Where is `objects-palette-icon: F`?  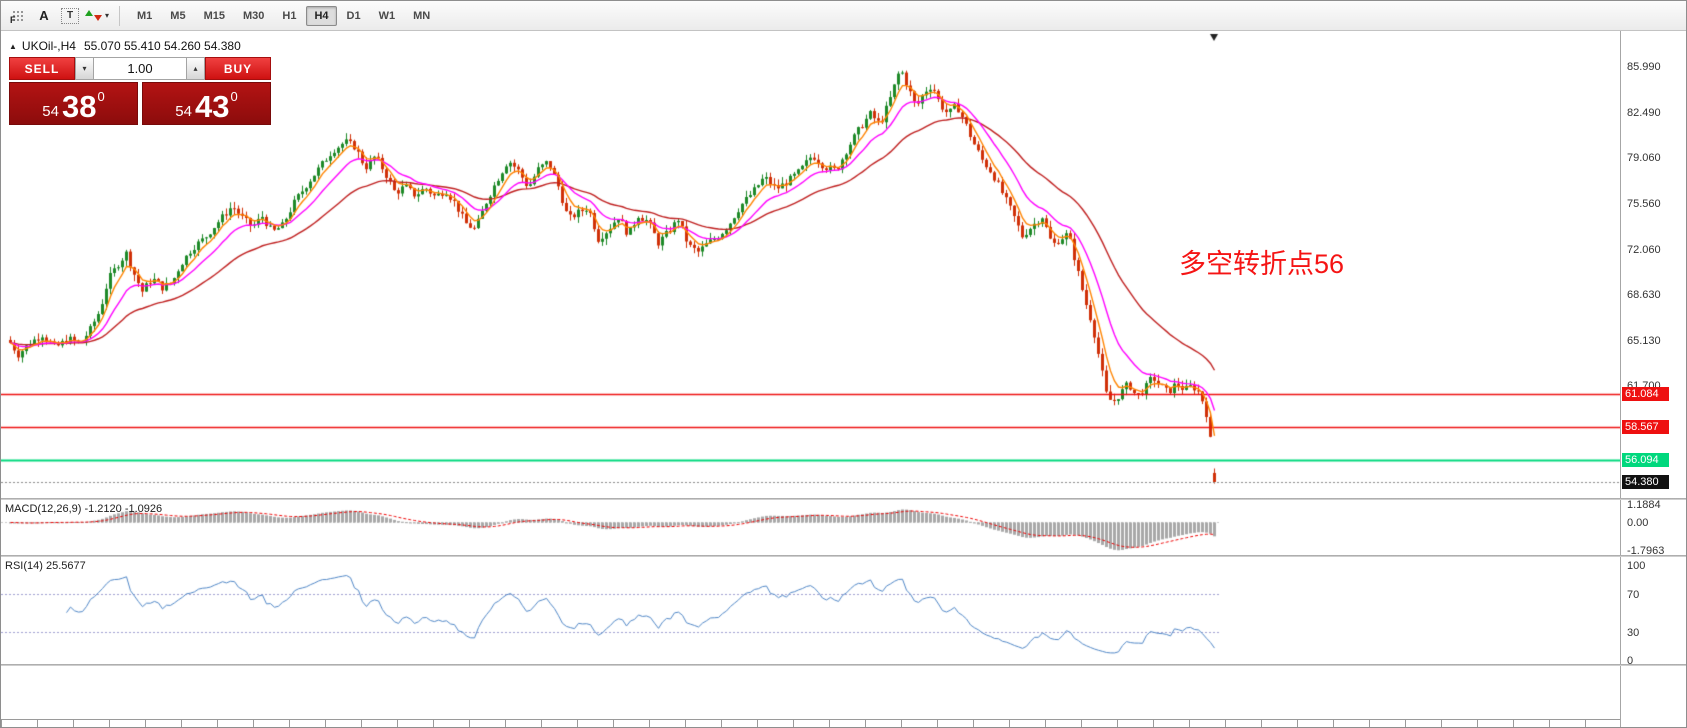 objects-palette-icon: F is located at coordinates (18, 16).